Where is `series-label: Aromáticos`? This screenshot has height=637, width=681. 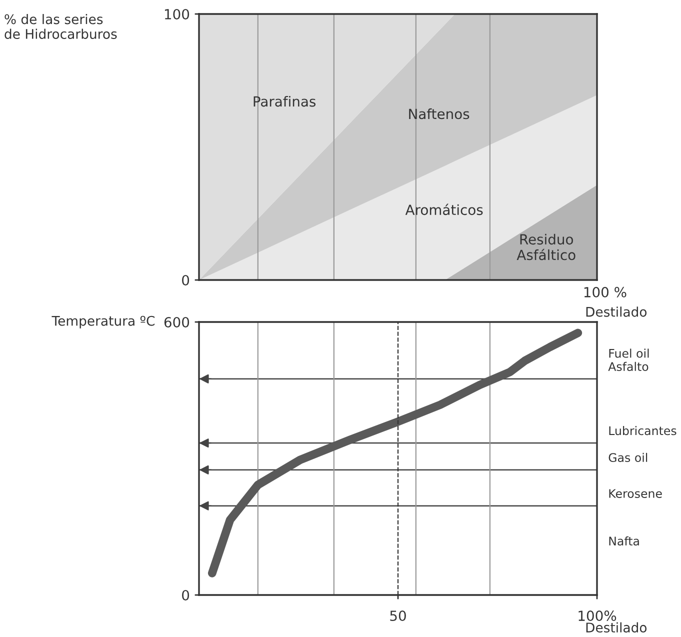
series-label: Aromáticos is located at coordinates (444, 210).